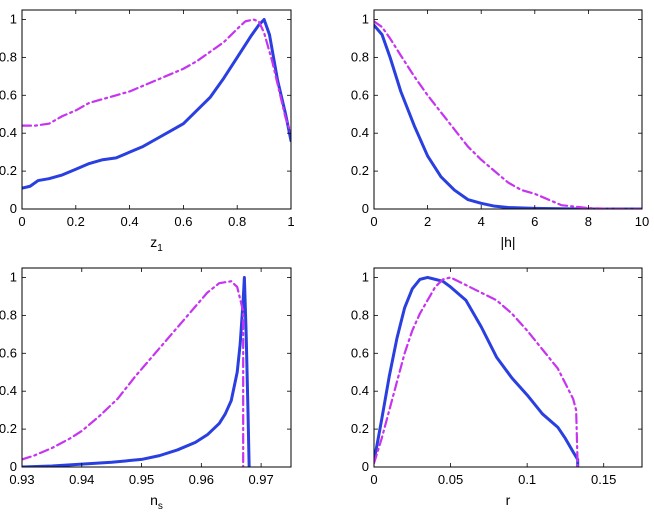 Image resolution: width=654 pixels, height=512 pixels. What do you see at coordinates (427, 221) in the screenshot?
I see `x-tick-label: 2` at bounding box center [427, 221].